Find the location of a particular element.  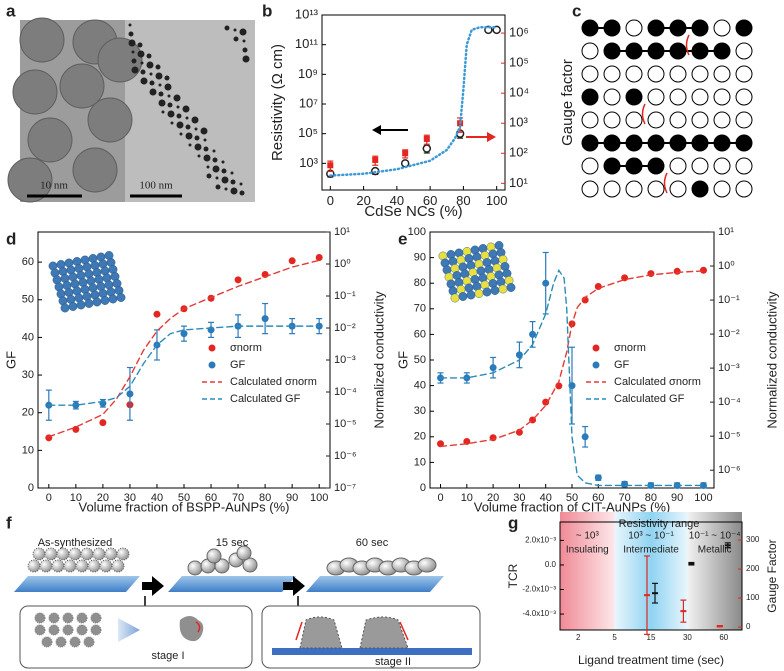

x-tick-label: 100 is located at coordinates (319, 498).